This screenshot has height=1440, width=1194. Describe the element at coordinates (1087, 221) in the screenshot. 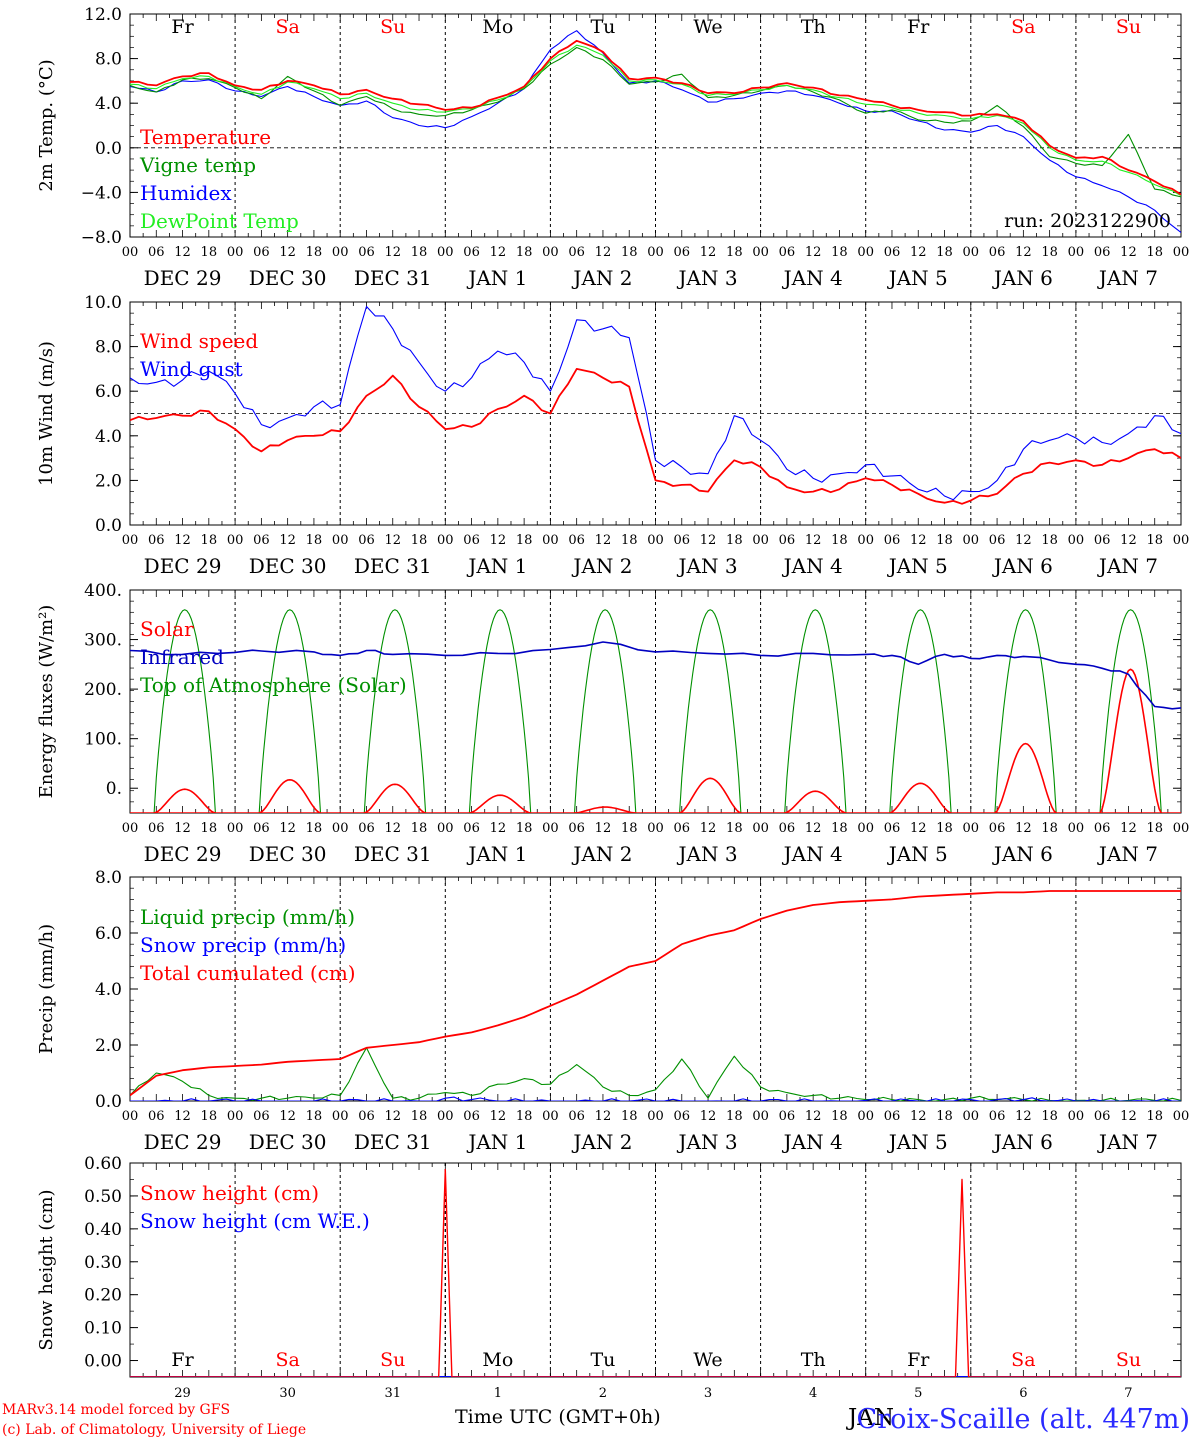

I see `run-annotation: run: 2023122900` at that location.